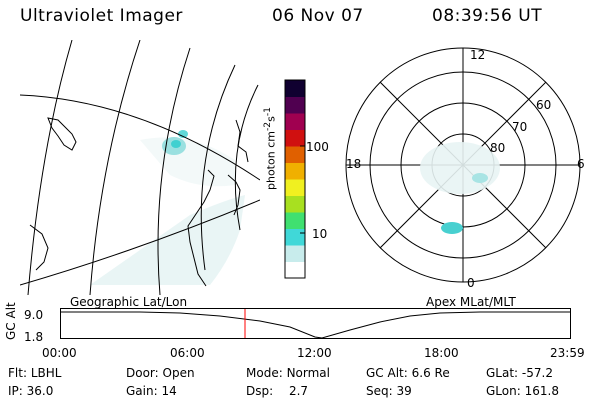  What do you see at coordinates (129, 302) in the screenshot?
I see `geo-caption: Geographic Lat/Lon` at bounding box center [129, 302].